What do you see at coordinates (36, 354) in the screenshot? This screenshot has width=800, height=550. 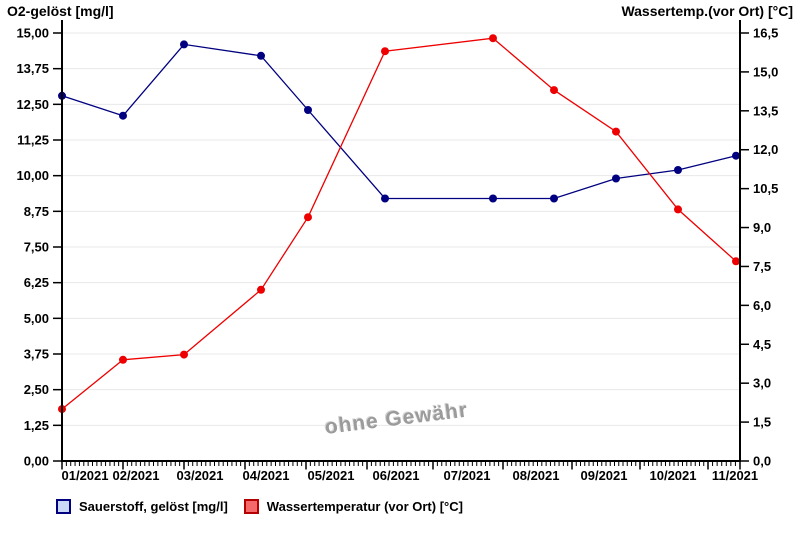 I see `left-axis-tick-label: 3,75` at bounding box center [36, 354].